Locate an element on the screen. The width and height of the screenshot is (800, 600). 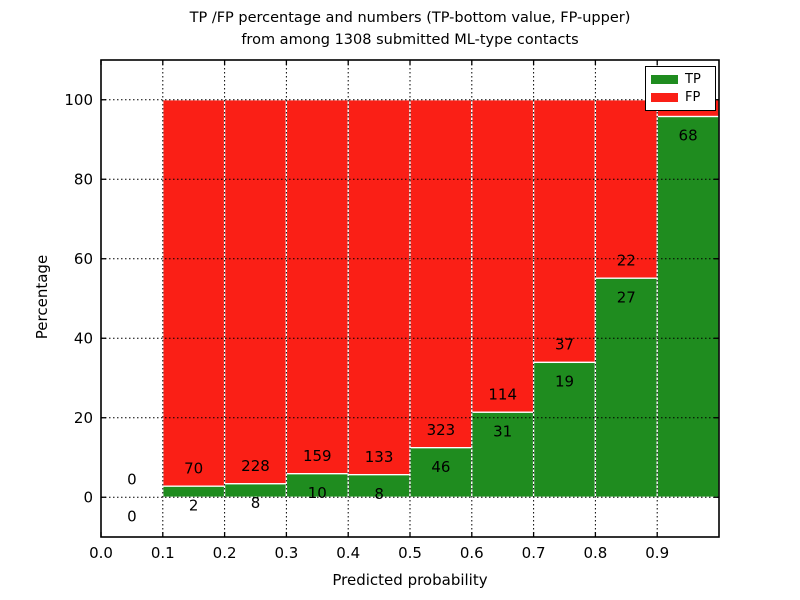
x-tick-label: 0.9 is located at coordinates (657, 553).